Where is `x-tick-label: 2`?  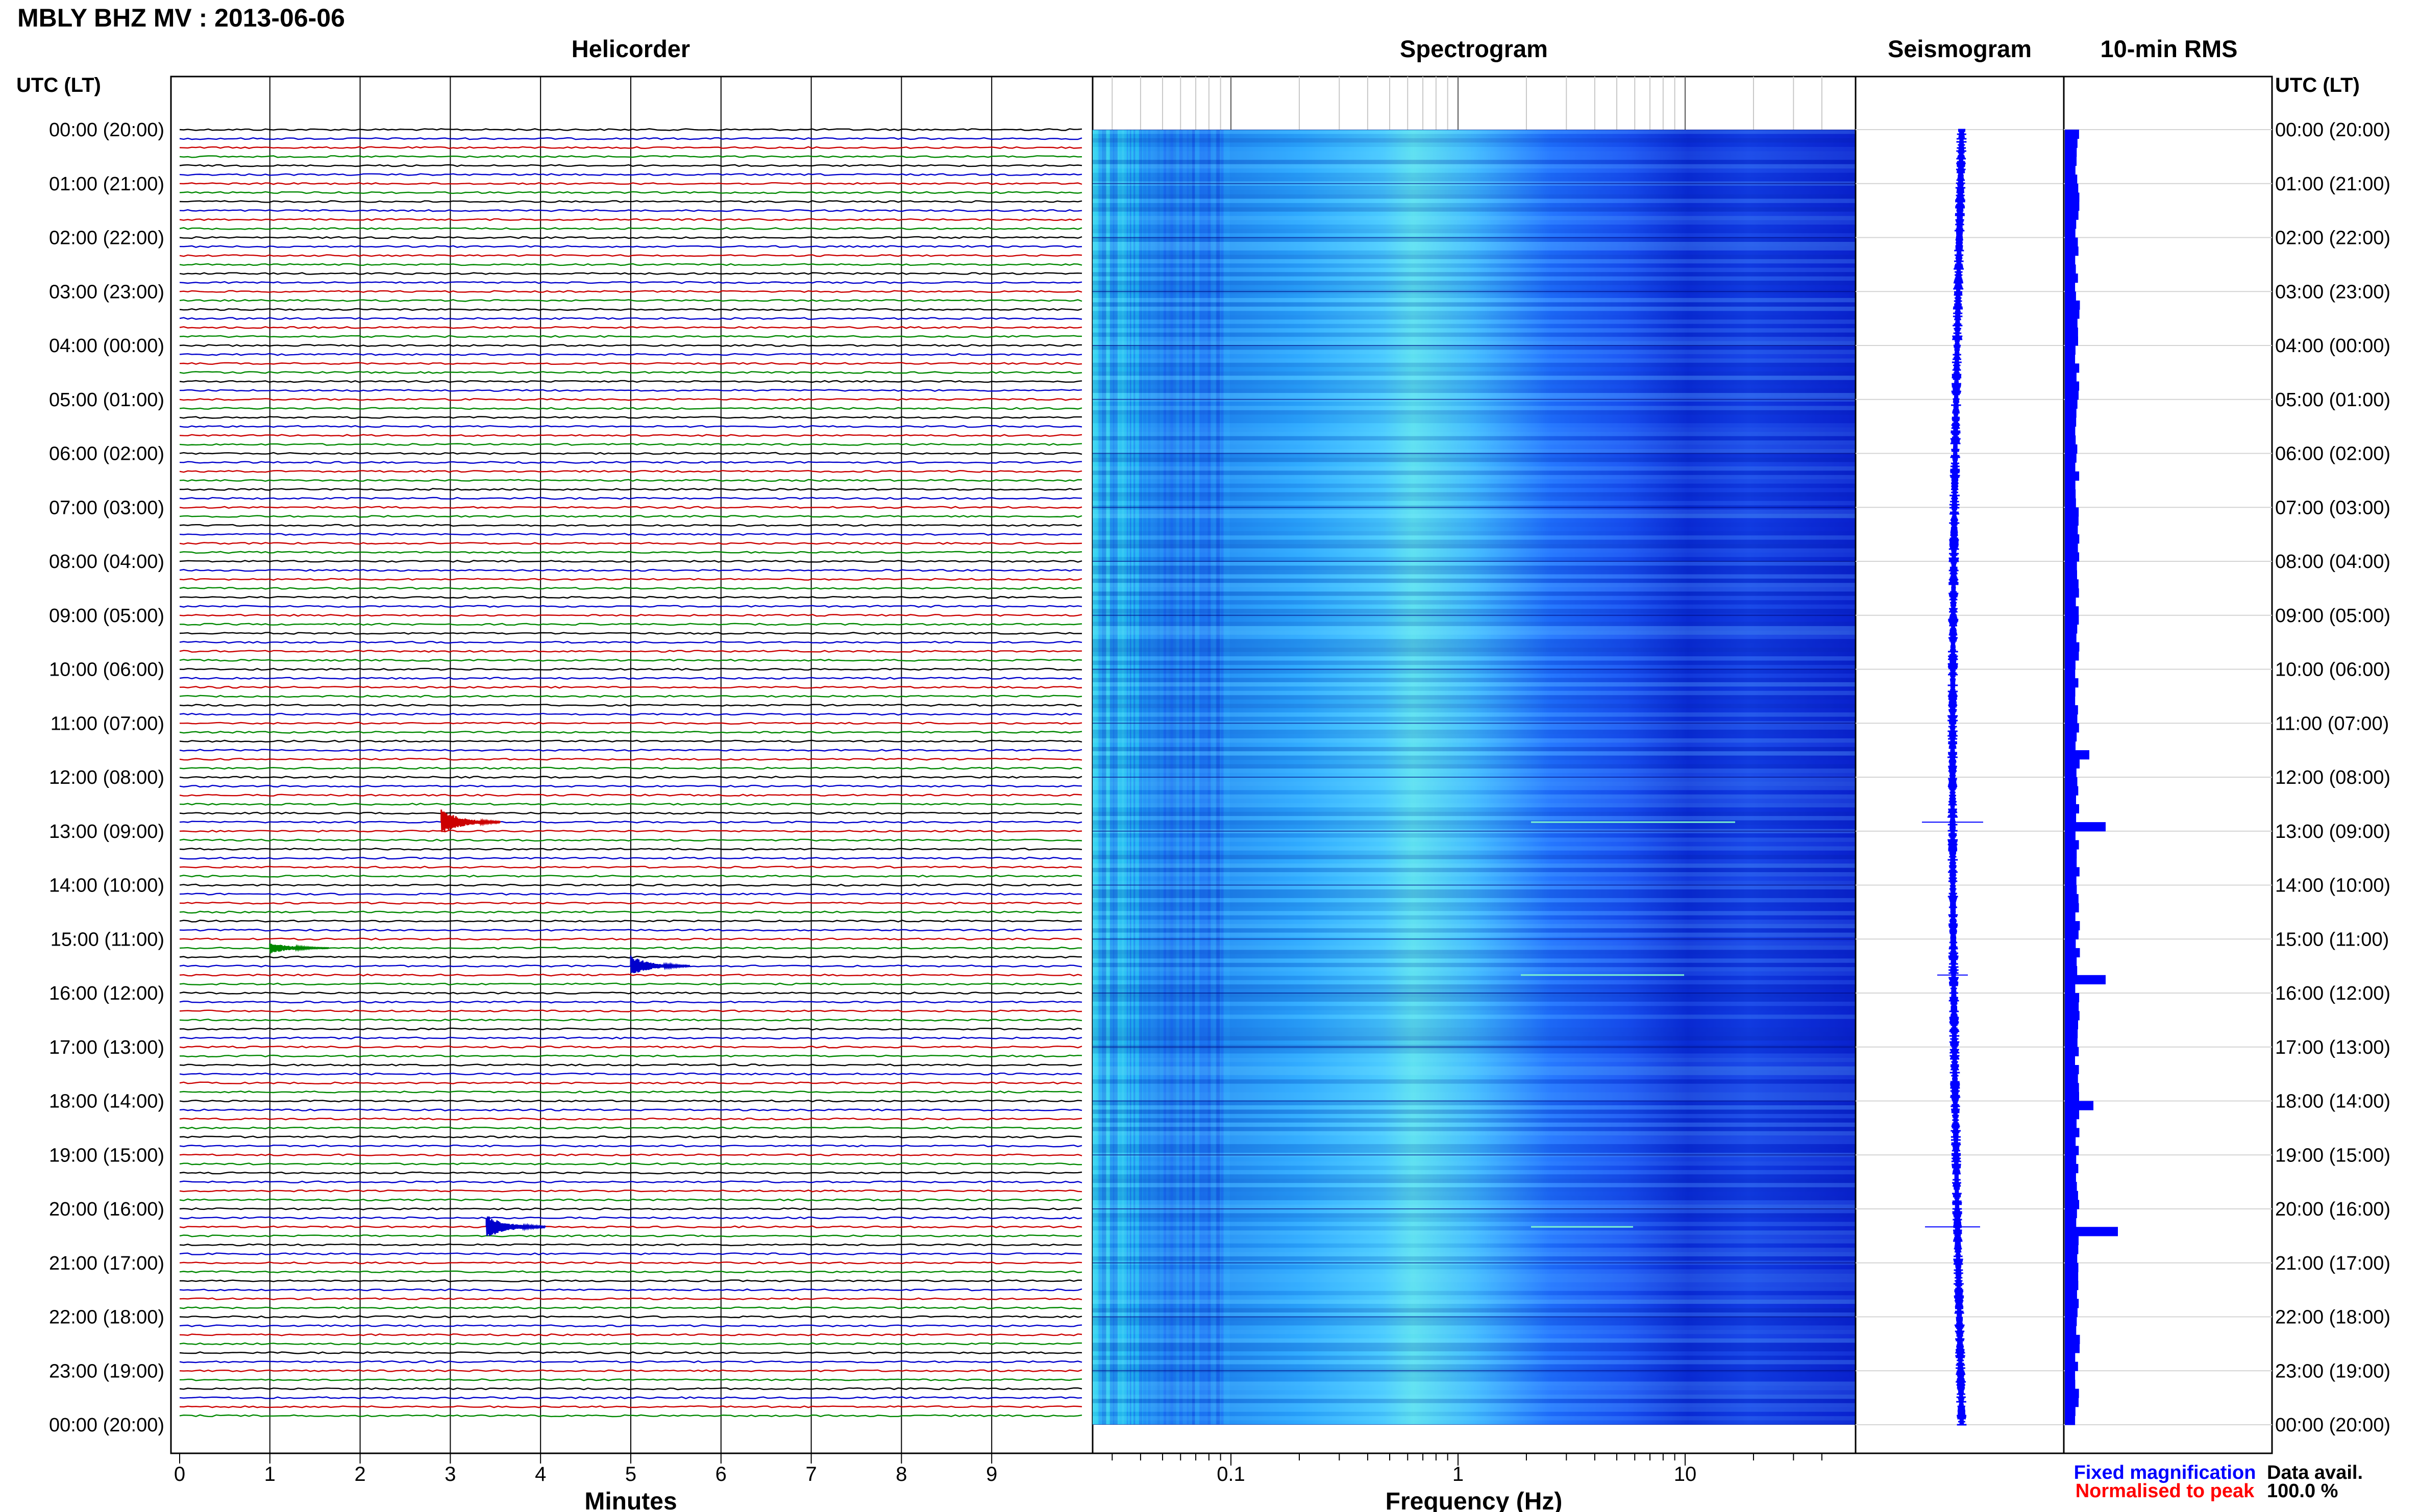 x-tick-label: 2 is located at coordinates (359, 1474).